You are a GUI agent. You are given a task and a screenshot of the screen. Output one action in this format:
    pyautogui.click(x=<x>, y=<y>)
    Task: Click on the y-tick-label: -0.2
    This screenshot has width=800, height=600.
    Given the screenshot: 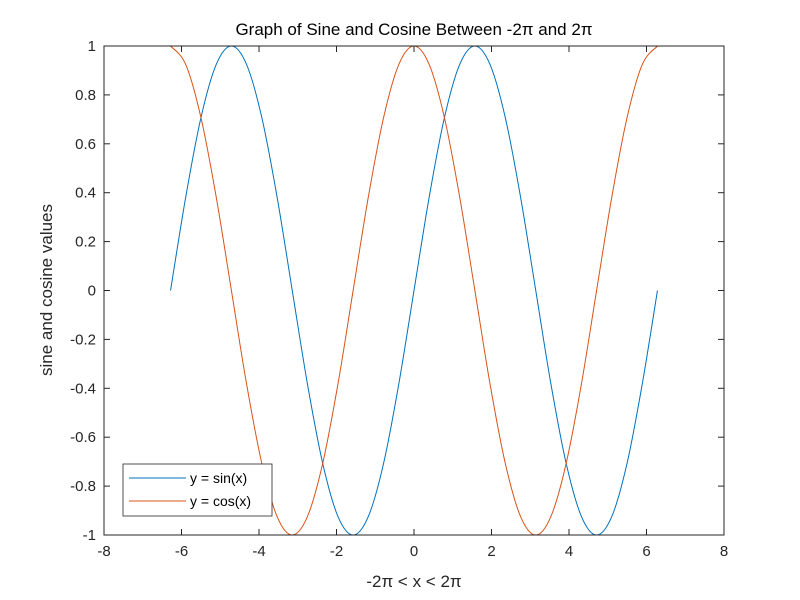 What is the action you would take?
    pyautogui.click(x=83, y=339)
    